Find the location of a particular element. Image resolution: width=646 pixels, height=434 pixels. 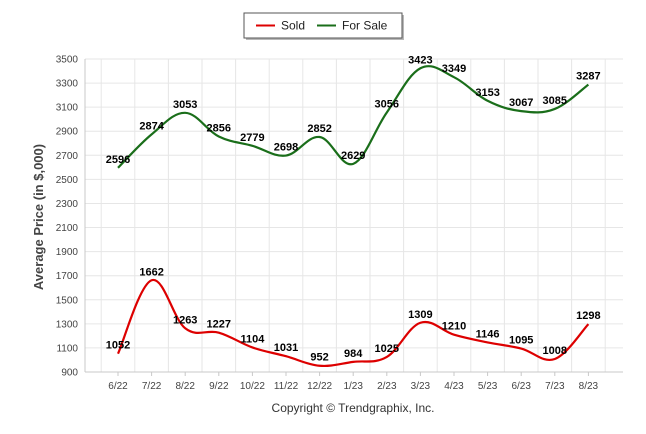

y-tick-label: 1500 is located at coordinates (67, 300).